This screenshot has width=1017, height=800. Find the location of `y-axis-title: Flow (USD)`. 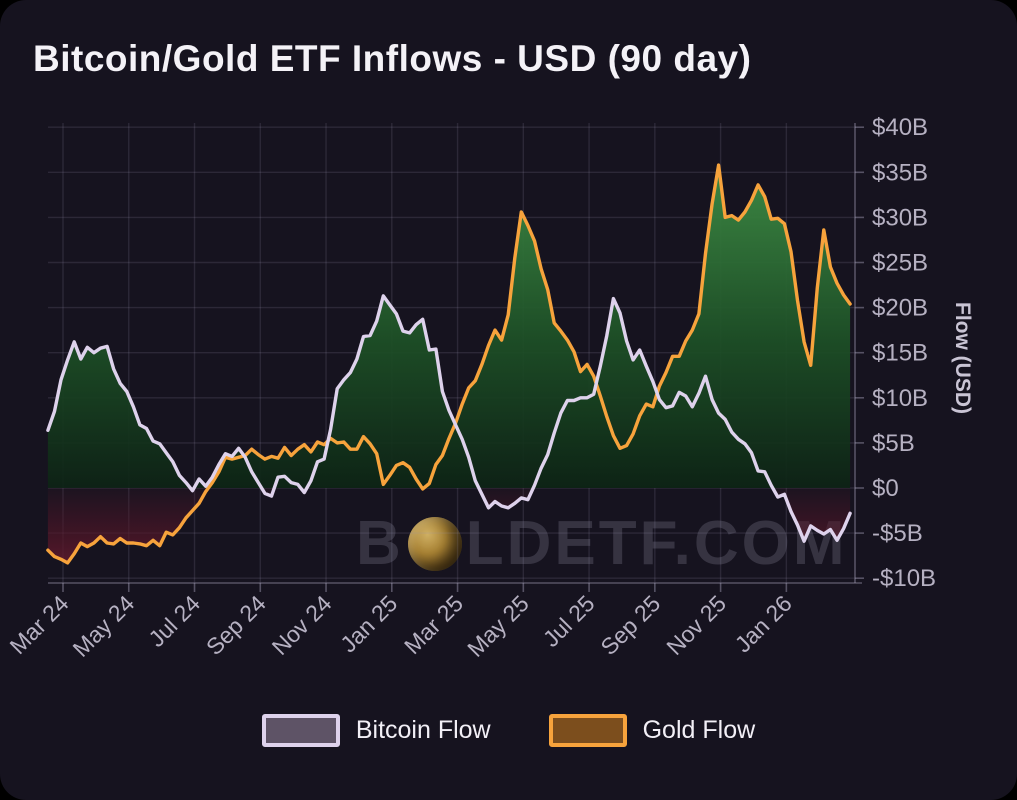

y-axis-title: Flow (USD) is located at coordinates (962, 358).